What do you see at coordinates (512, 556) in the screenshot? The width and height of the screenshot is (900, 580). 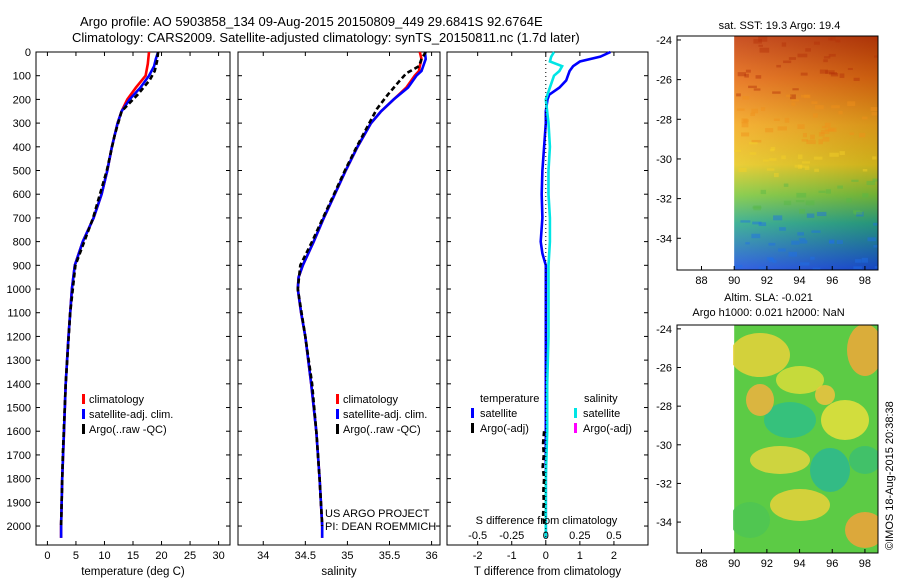 I see `x-tick-label: -1` at bounding box center [512, 556].